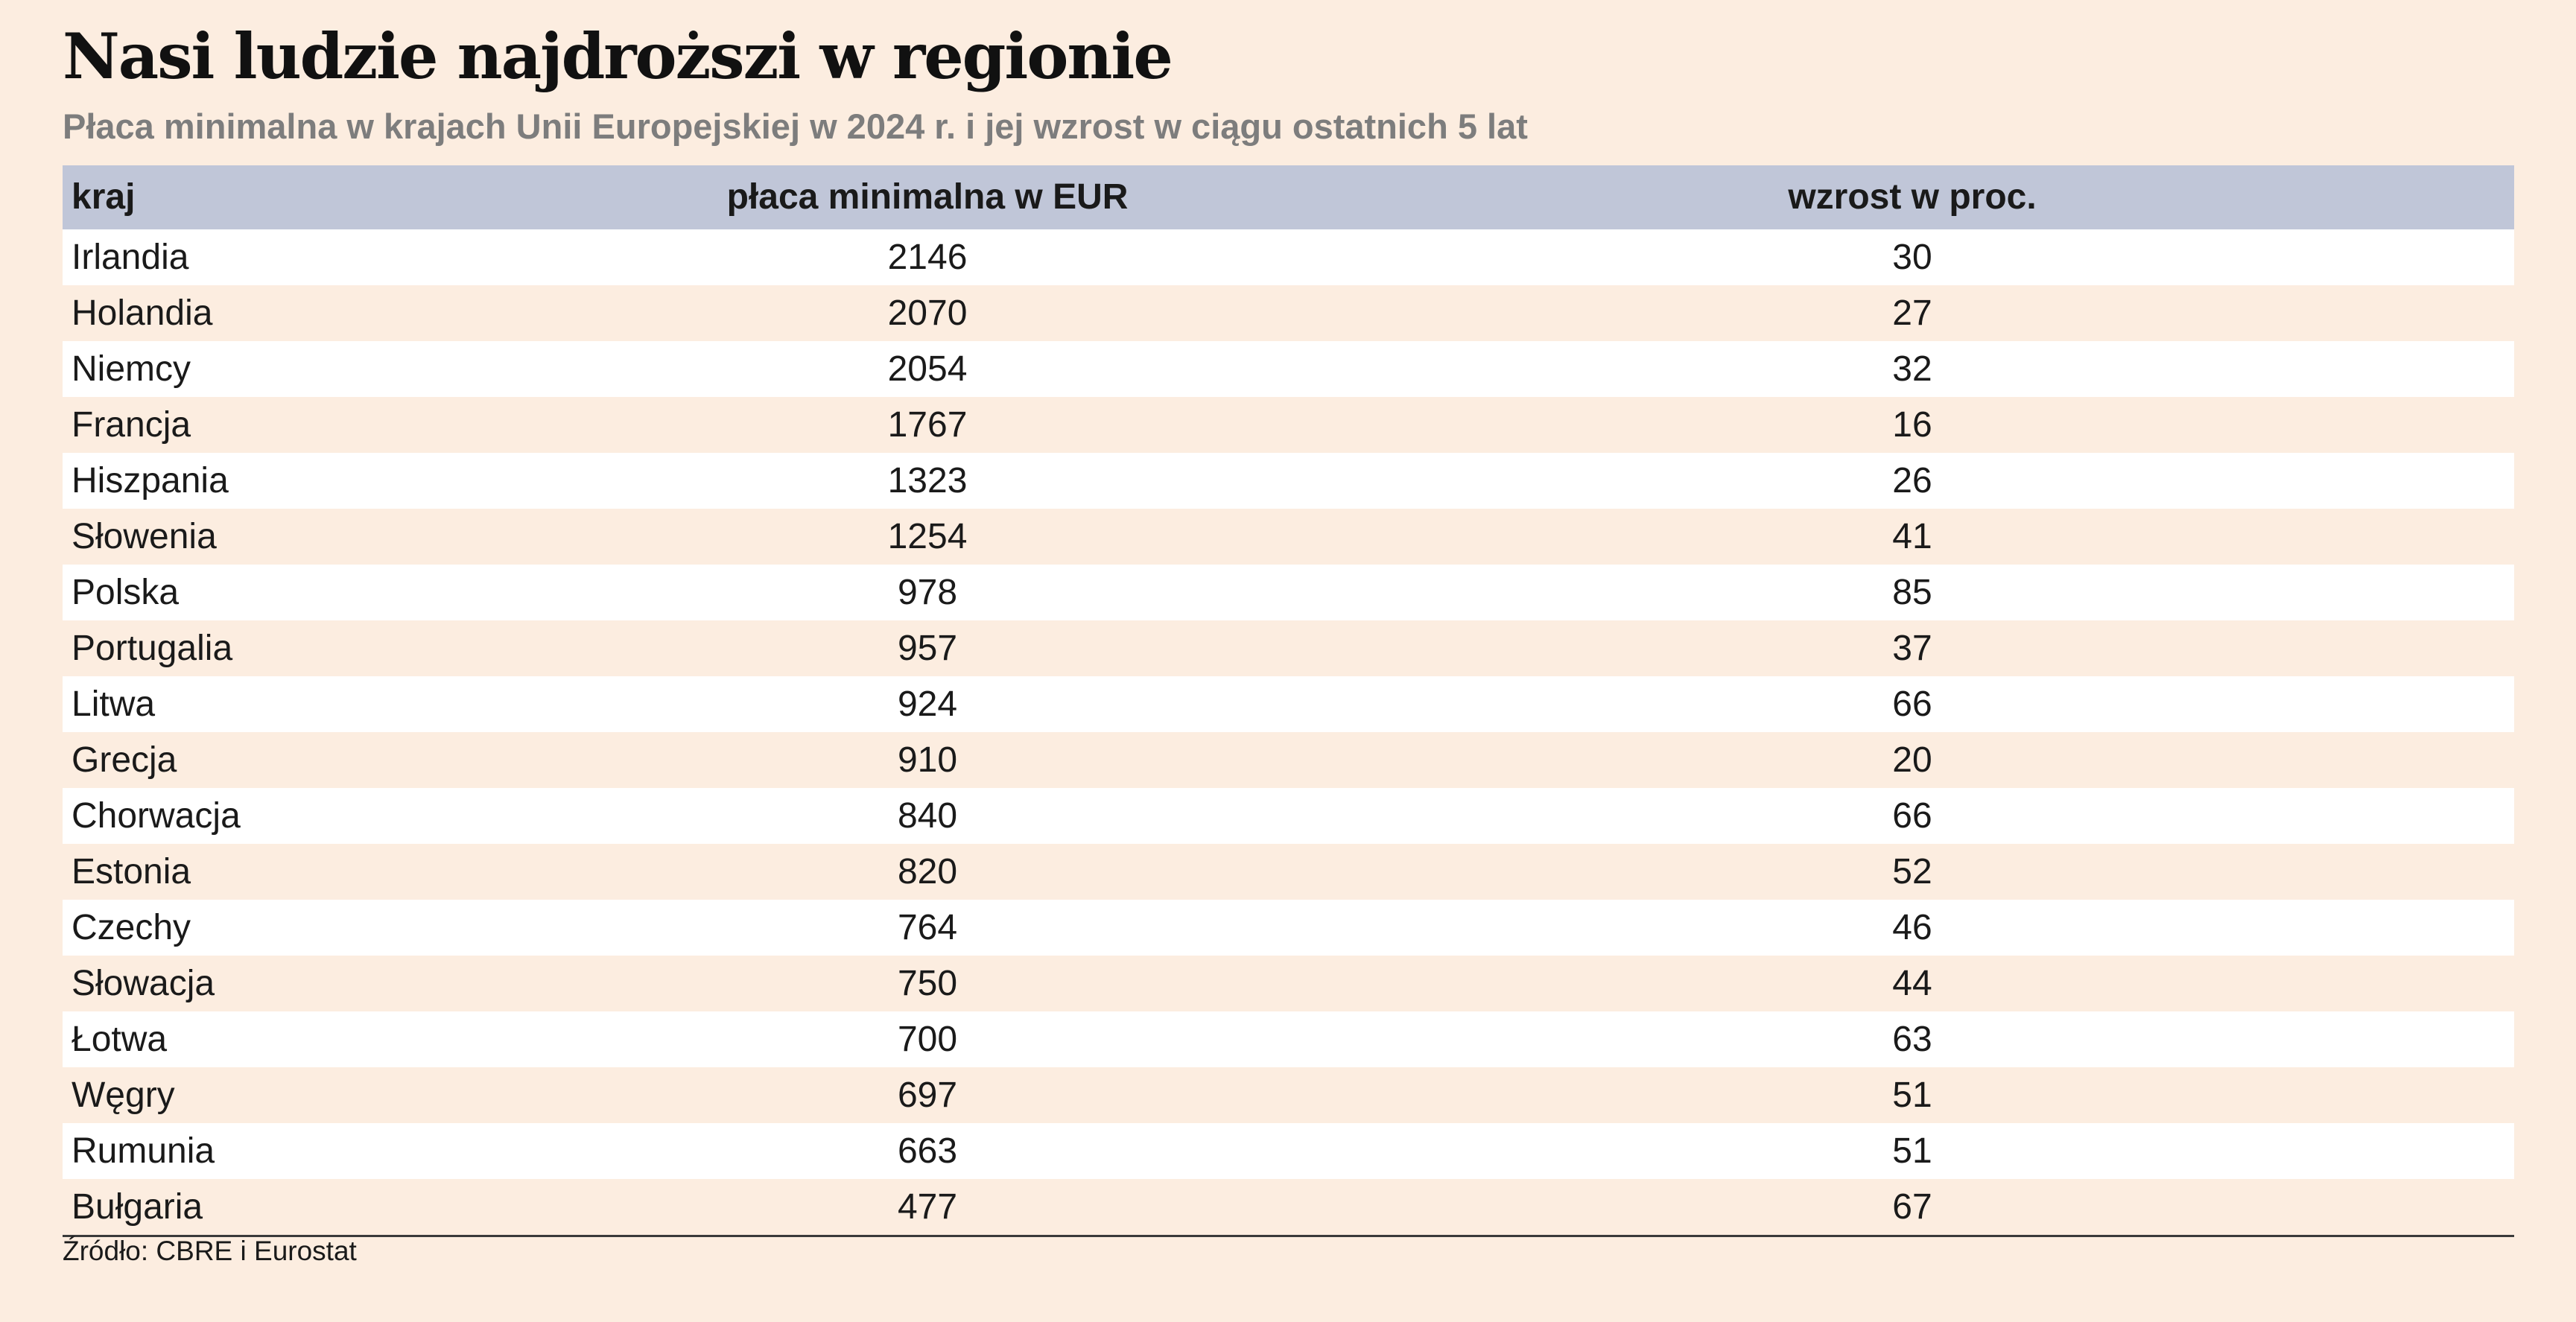  I want to click on table-row: Czechy 764 46, so click(1289, 928).